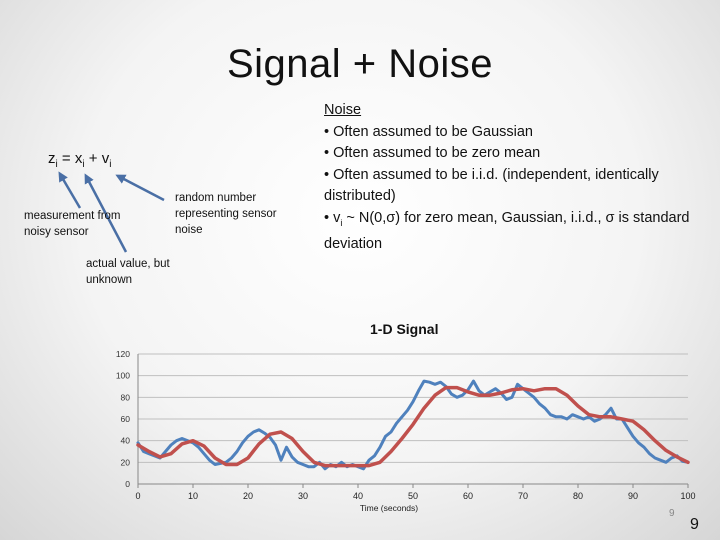 This screenshot has width=720, height=540. What do you see at coordinates (389, 508) in the screenshot?
I see `x-axis-label: Time (seconds)` at bounding box center [389, 508].